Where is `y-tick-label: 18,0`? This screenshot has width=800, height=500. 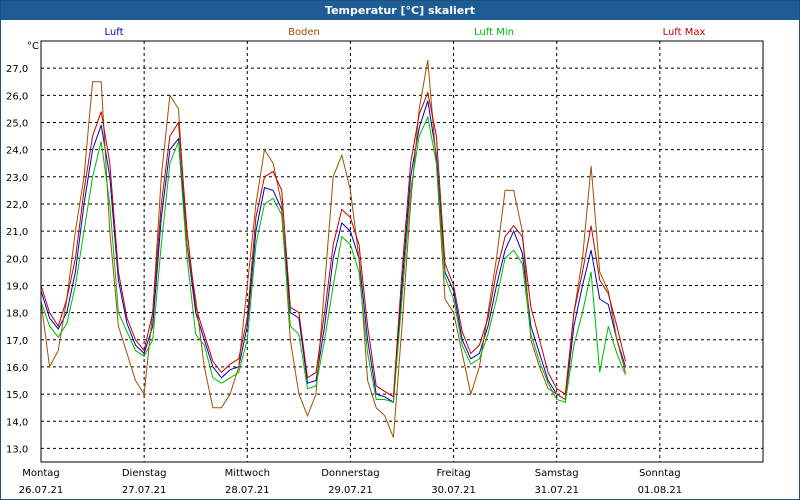 y-tick-label: 18,0 is located at coordinates (17, 314).